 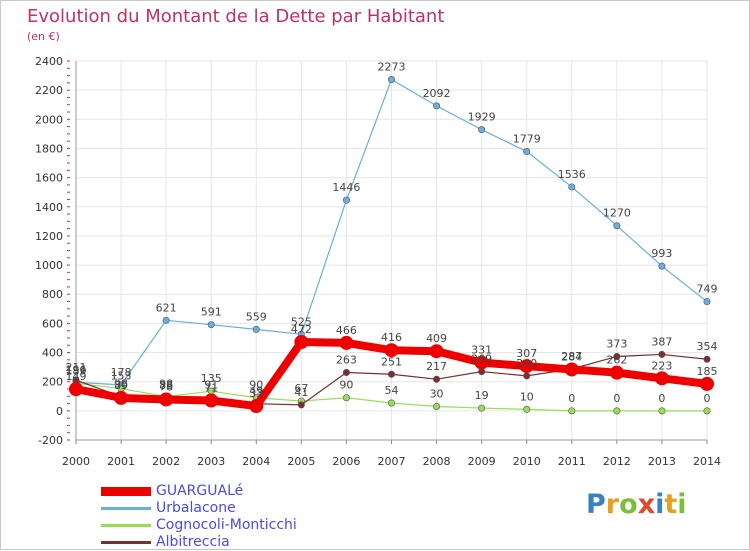 What do you see at coordinates (200, 491) in the screenshot?
I see `legend-label: GUARGUALé` at bounding box center [200, 491].